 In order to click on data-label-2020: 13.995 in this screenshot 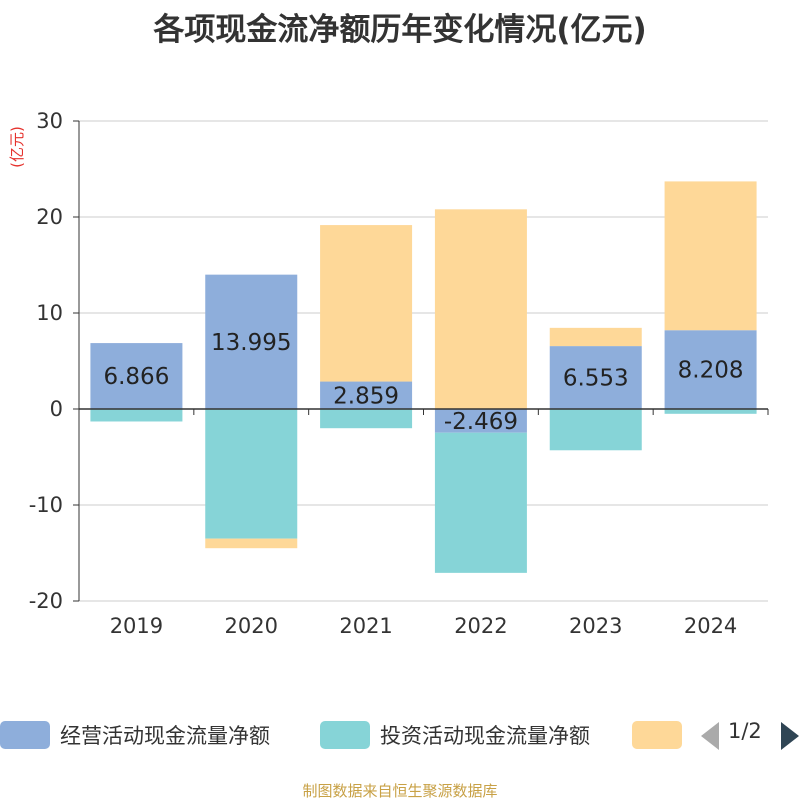, I will do `click(251, 343)`.